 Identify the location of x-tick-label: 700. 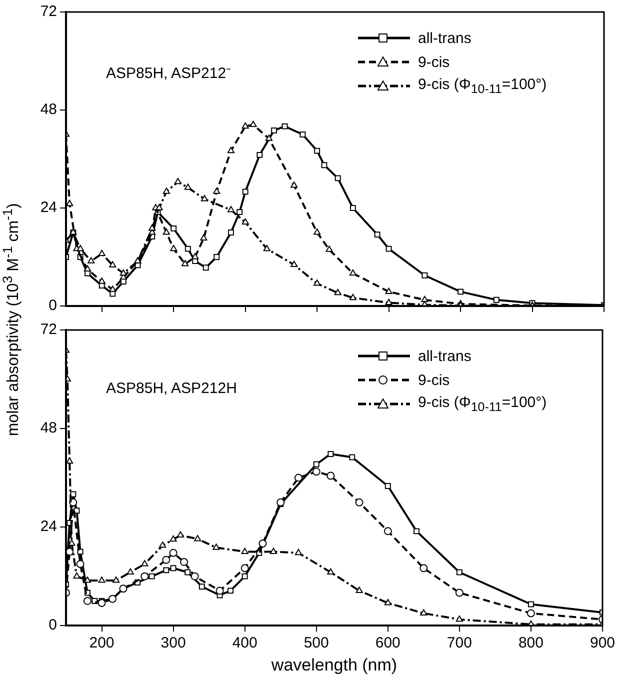
(459, 643).